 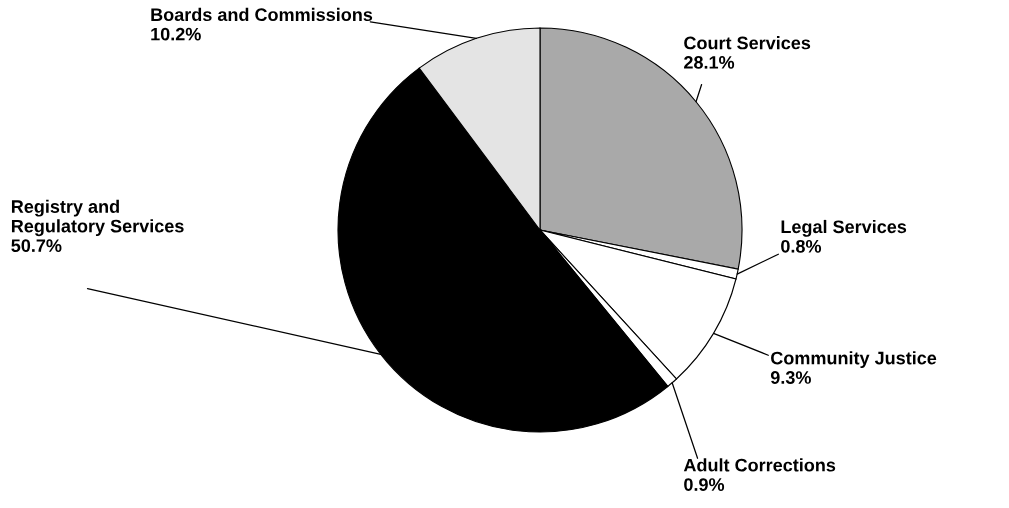 I want to click on slice-label: Court Services, so click(x=747, y=43).